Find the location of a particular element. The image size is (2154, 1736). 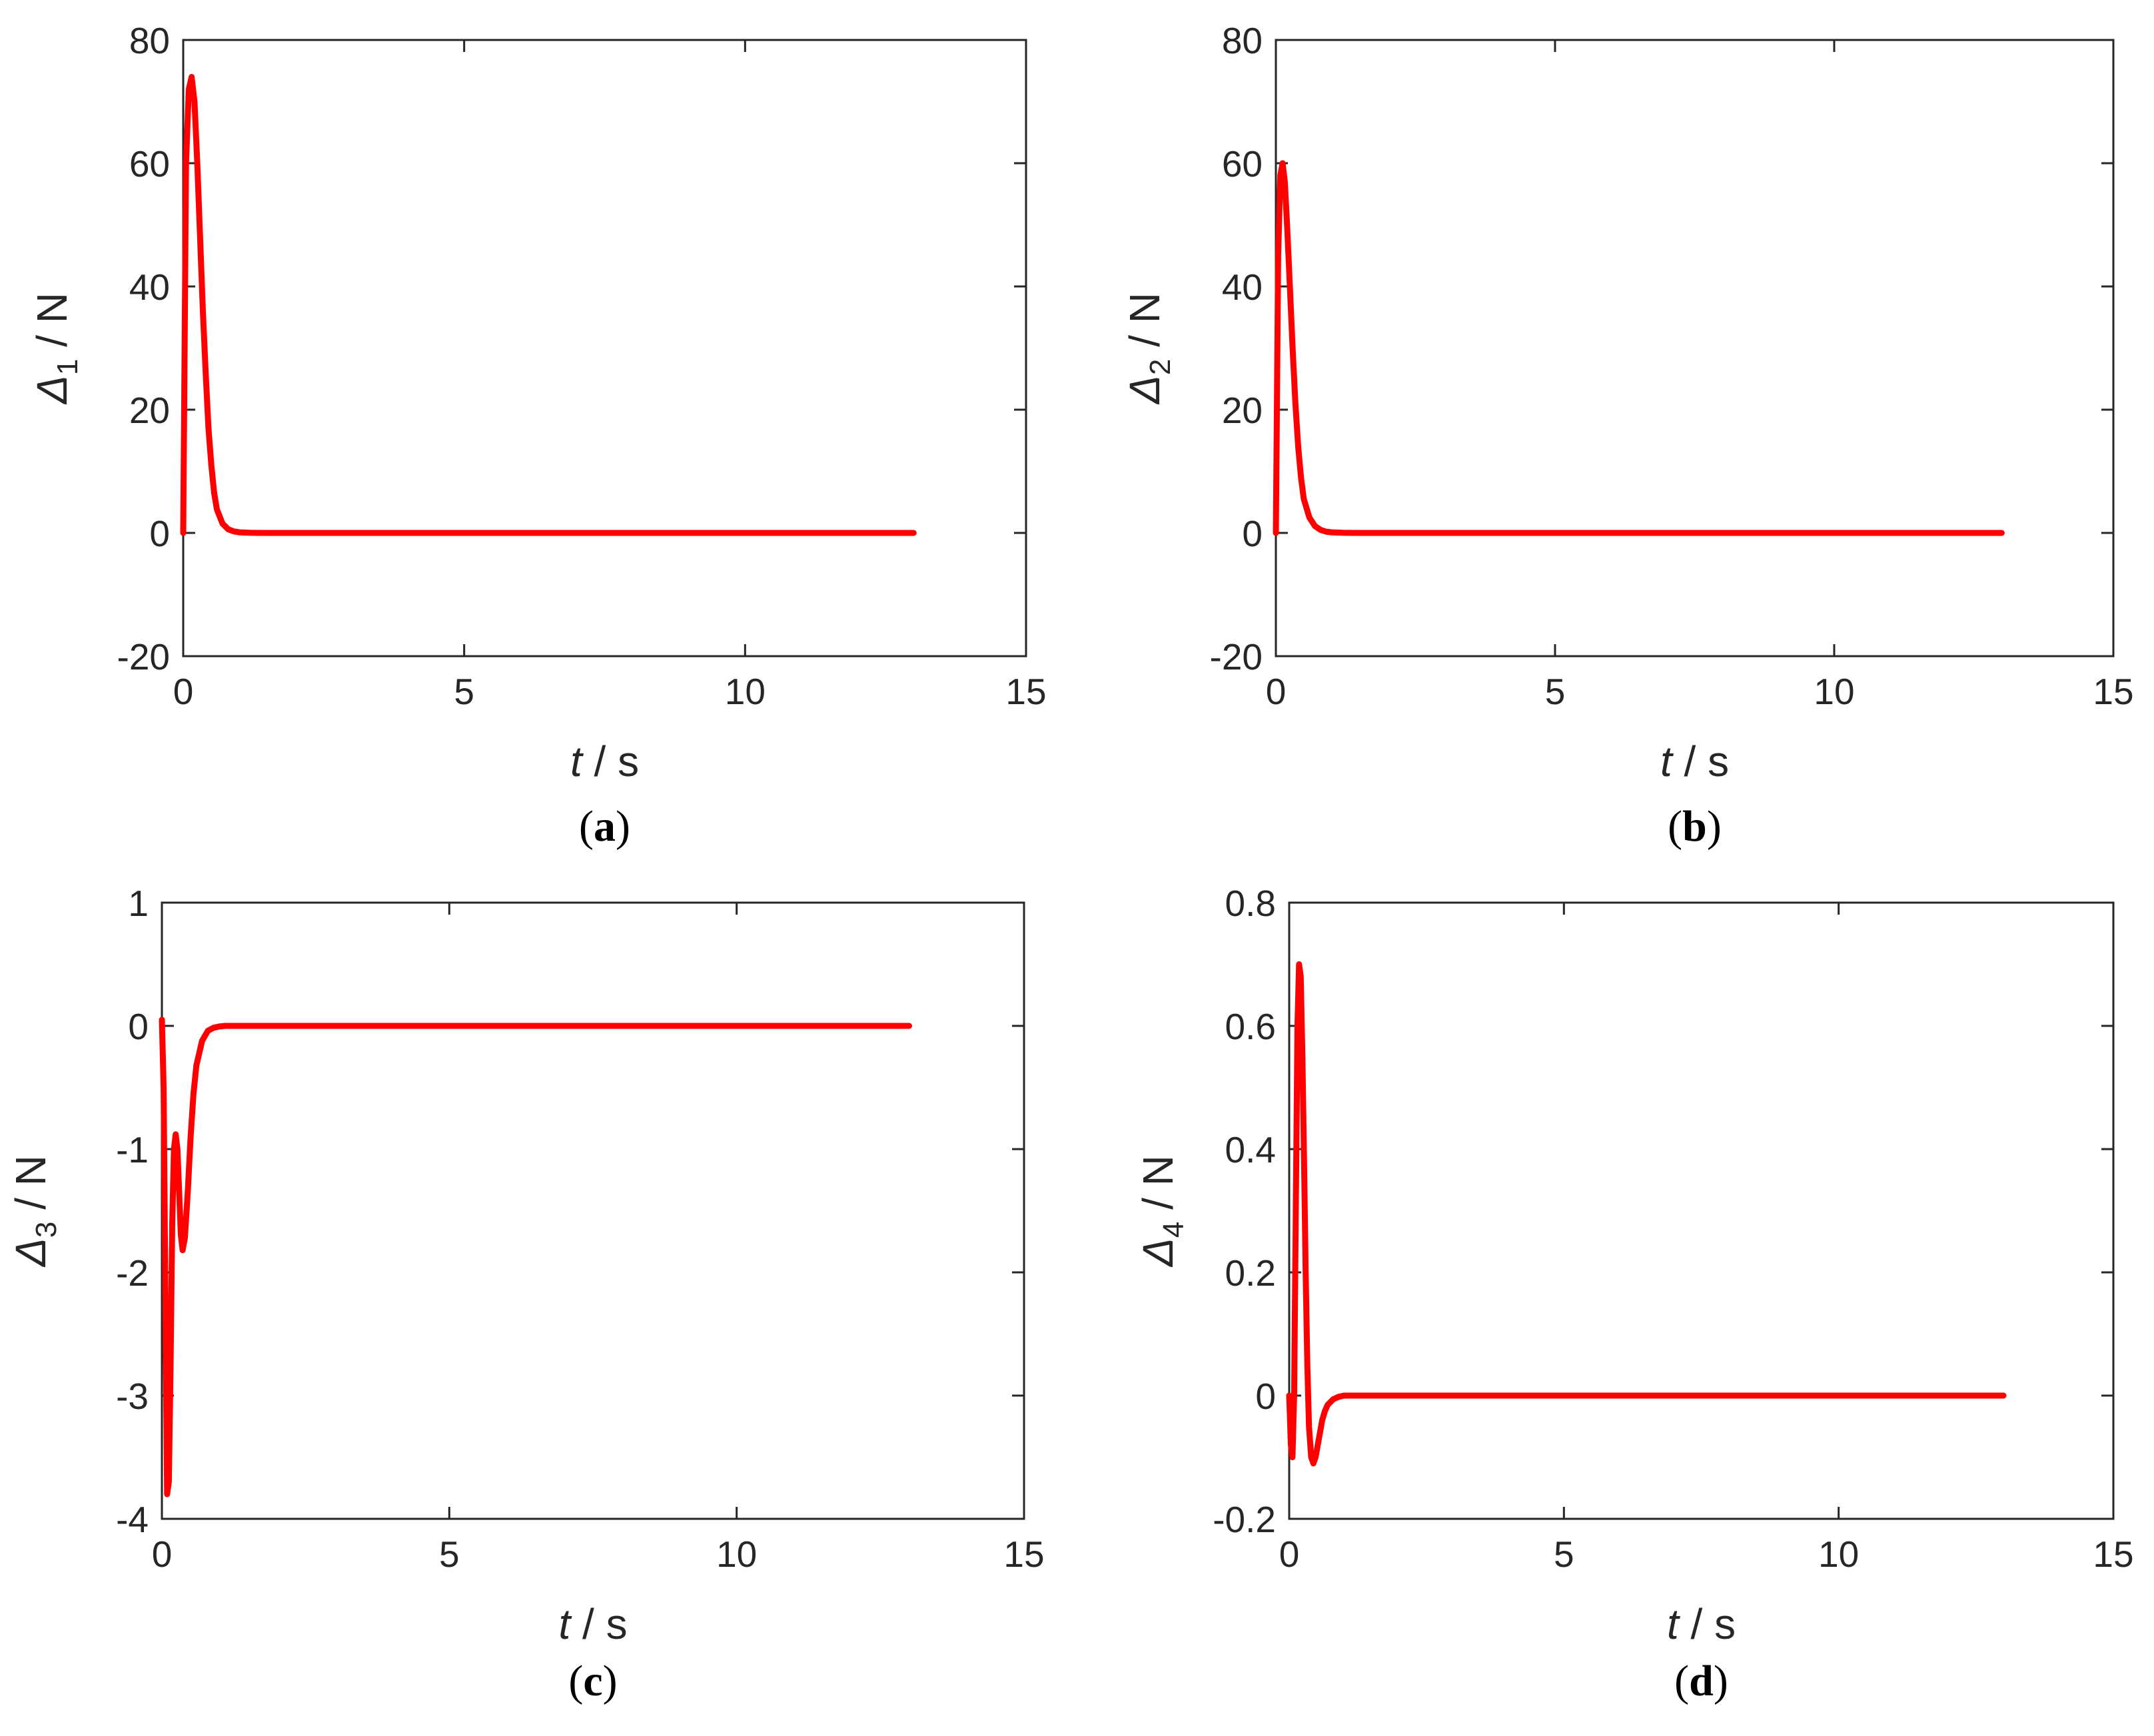

y-tick-label: -0.2 is located at coordinates (1244, 1519).